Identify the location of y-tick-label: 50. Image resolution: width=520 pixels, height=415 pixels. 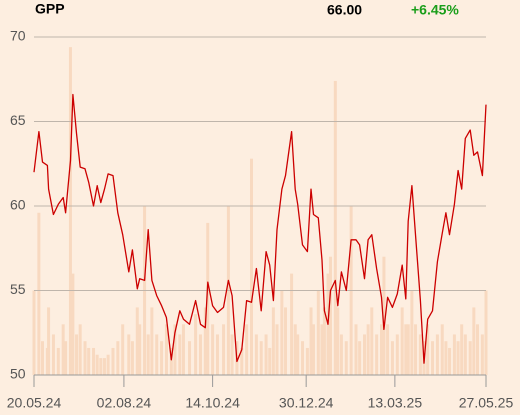
(18, 374).